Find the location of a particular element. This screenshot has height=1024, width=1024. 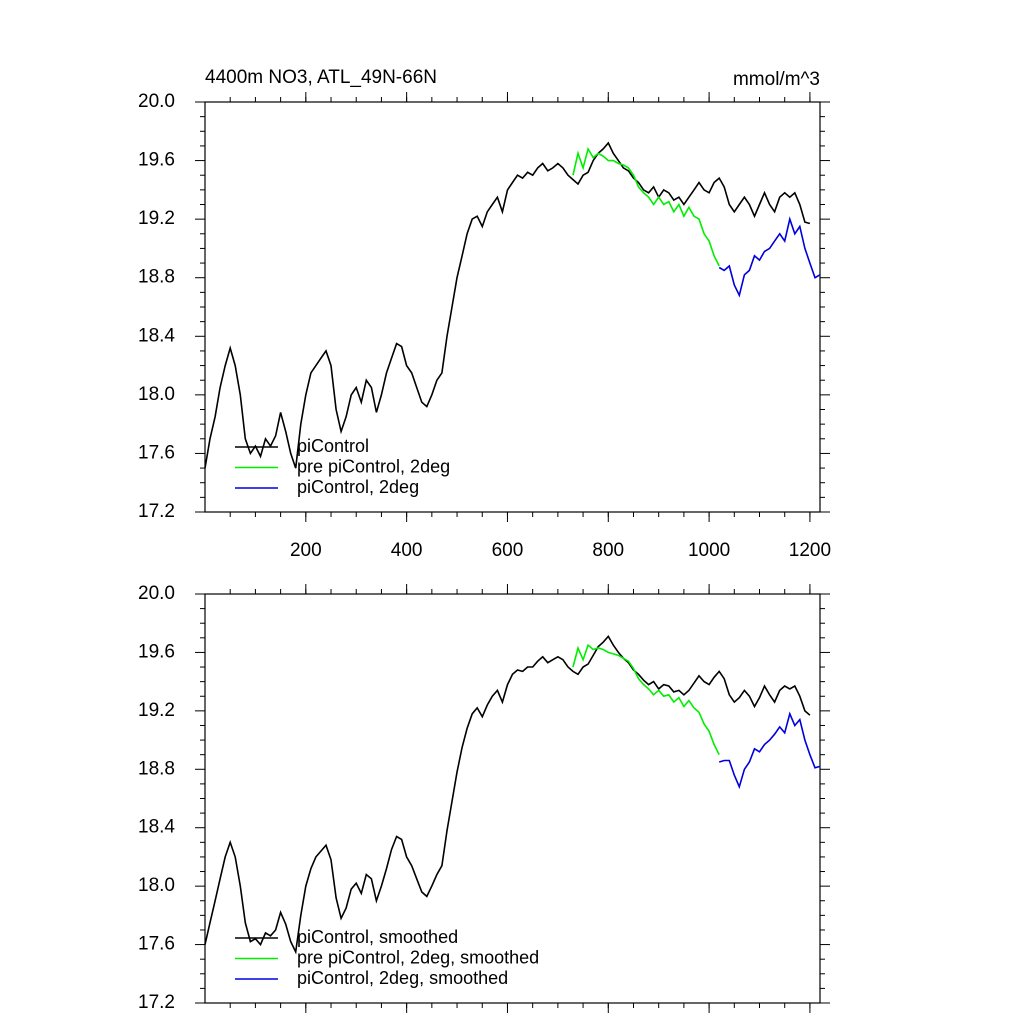

legend-label: piControl is located at coordinates (333, 446).